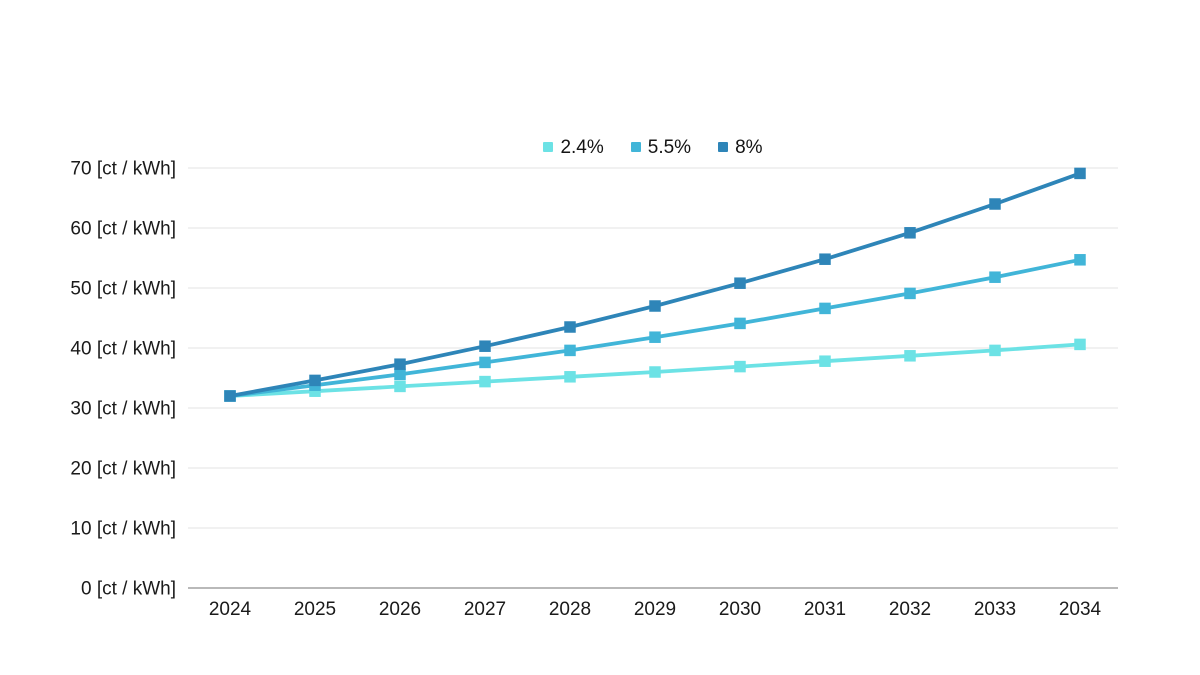 The width and height of the screenshot is (1200, 675). Describe the element at coordinates (123, 469) in the screenshot. I see `y-tick-label: 20 [ct / kWh]` at that location.